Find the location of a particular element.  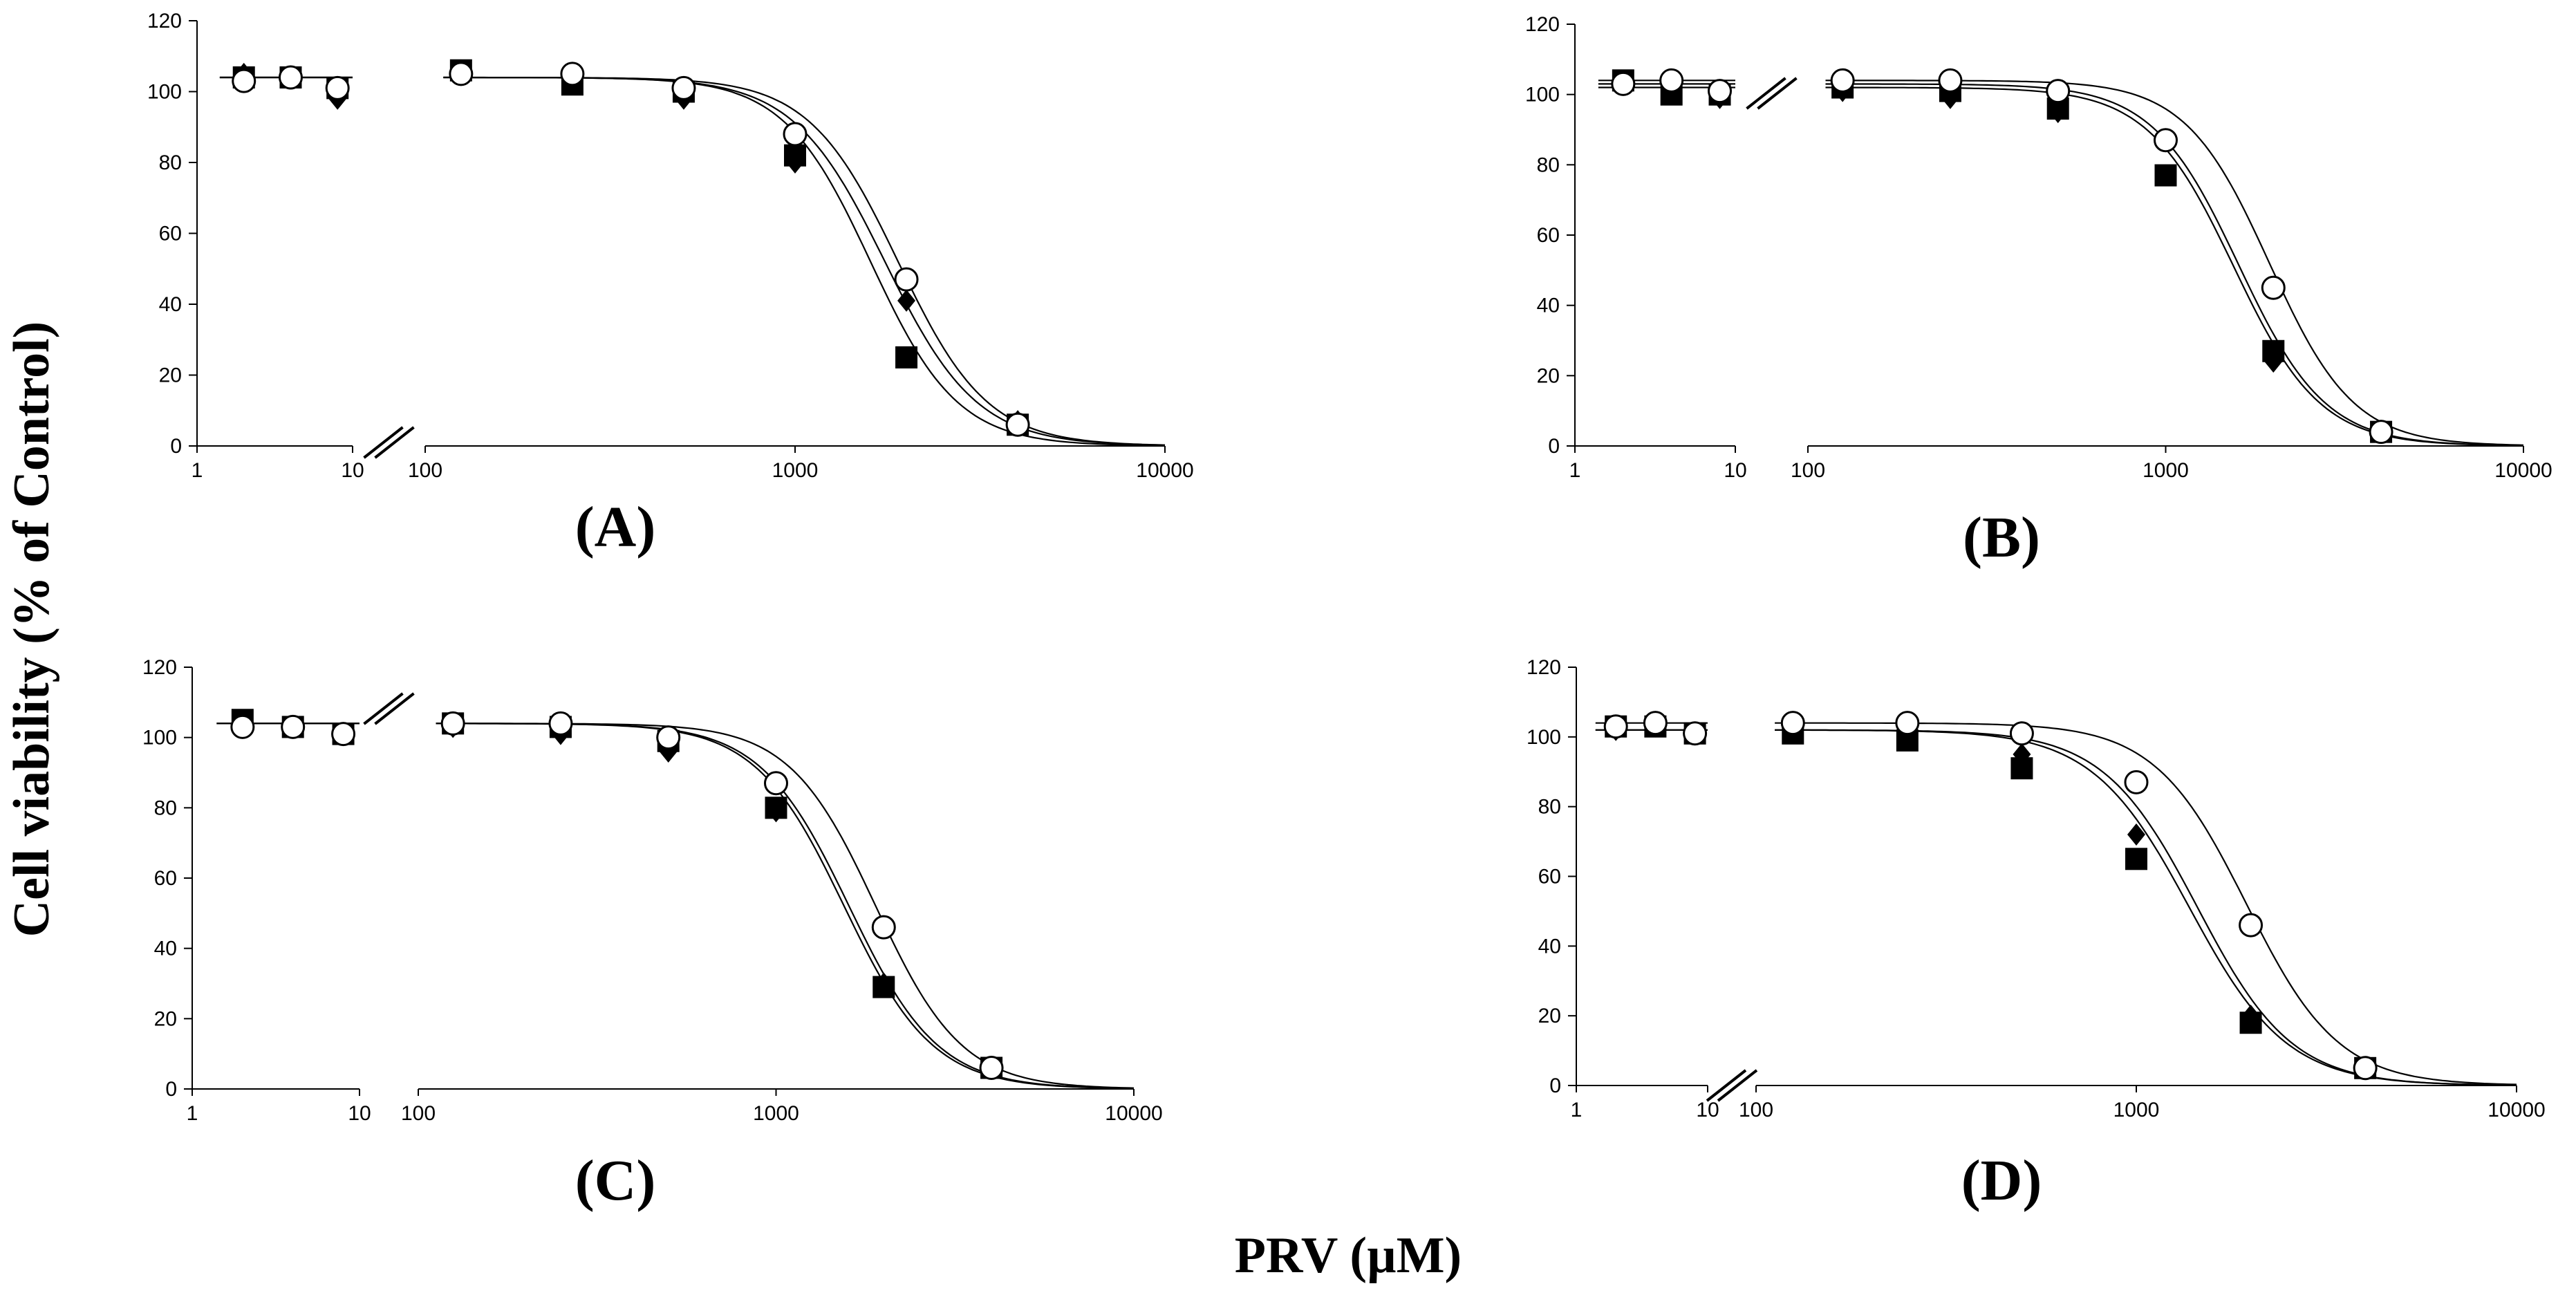

panel-c-y-tick-label: 60 is located at coordinates (165, 878).